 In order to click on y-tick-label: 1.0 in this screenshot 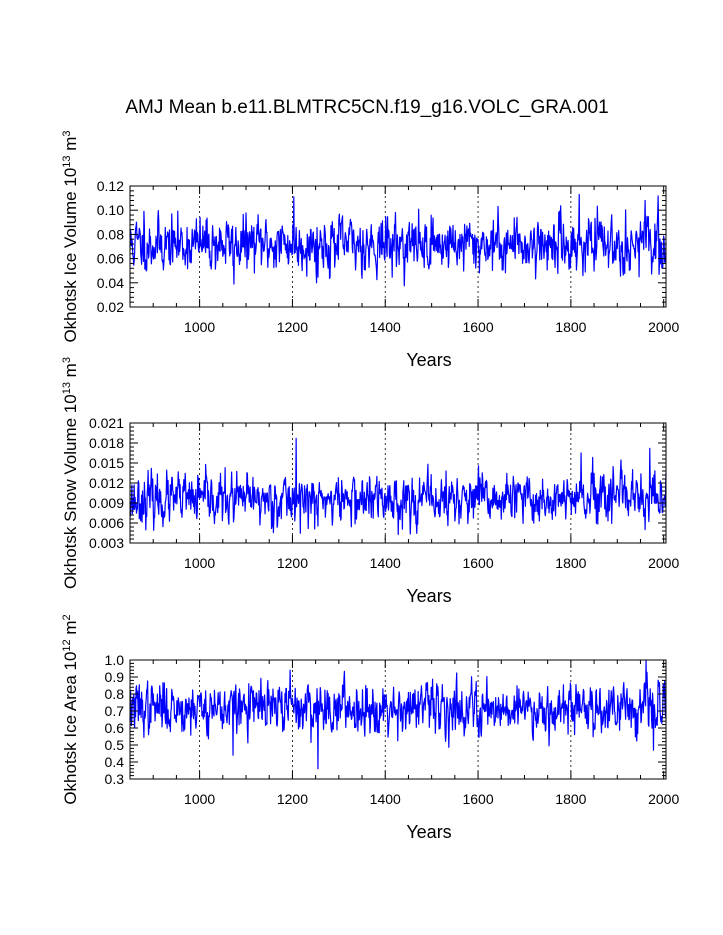, I will do `click(115, 660)`.